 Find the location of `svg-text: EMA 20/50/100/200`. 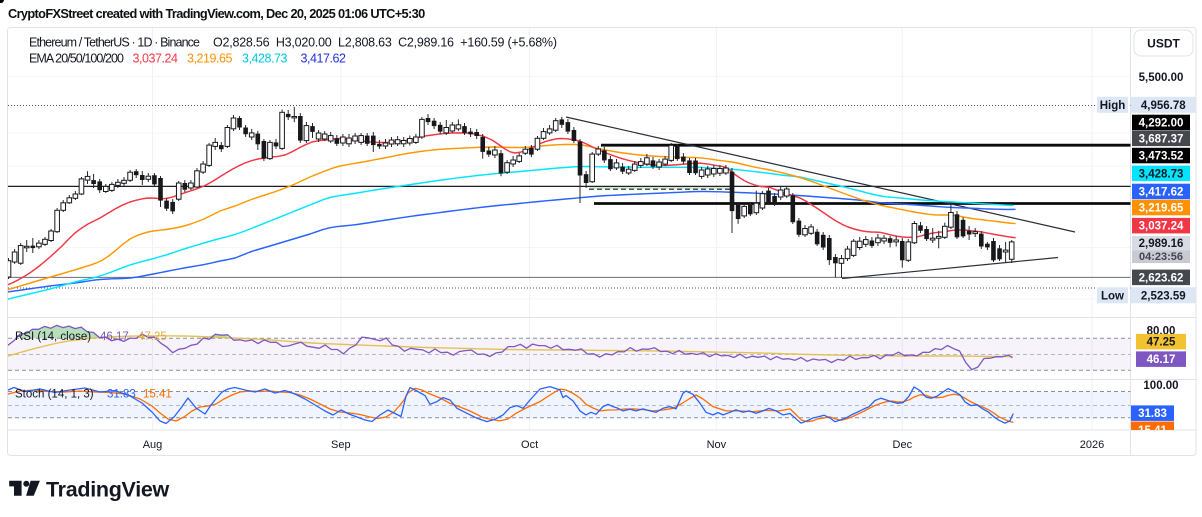

svg-text: EMA 20/50/100/200 is located at coordinates (76, 59).